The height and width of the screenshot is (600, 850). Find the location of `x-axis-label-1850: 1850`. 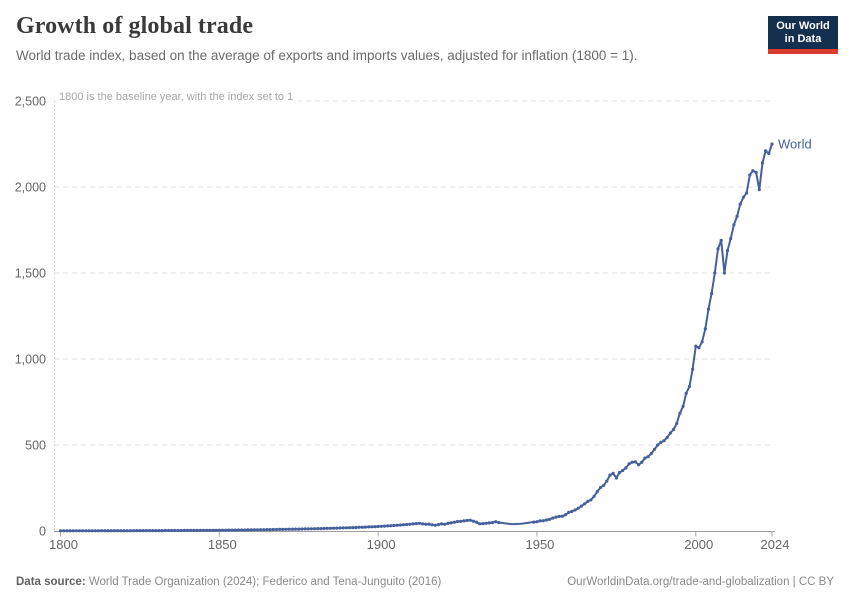

x-axis-label-1850: 1850 is located at coordinates (222, 544).